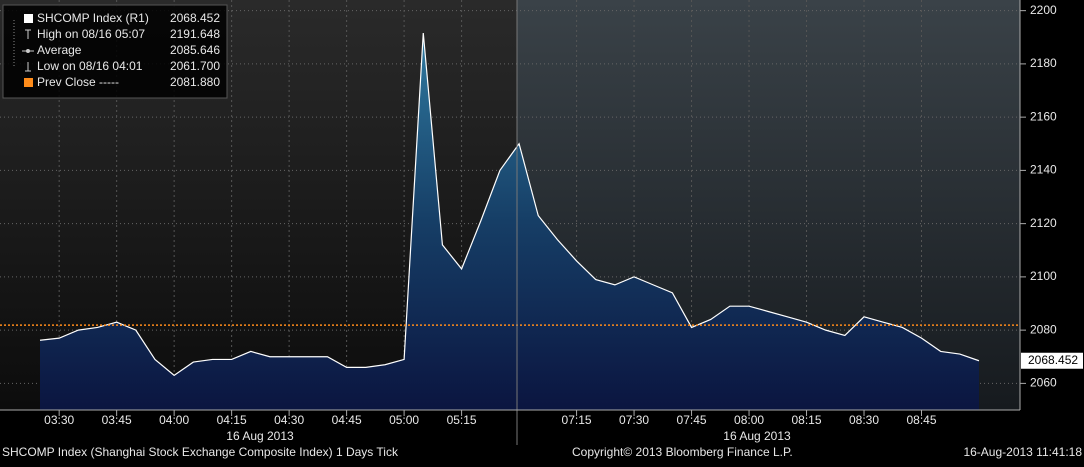 The image size is (1084, 467). Describe the element at coordinates (91, 34) in the screenshot. I see `legend-label: High on 08/16 05:07` at that location.